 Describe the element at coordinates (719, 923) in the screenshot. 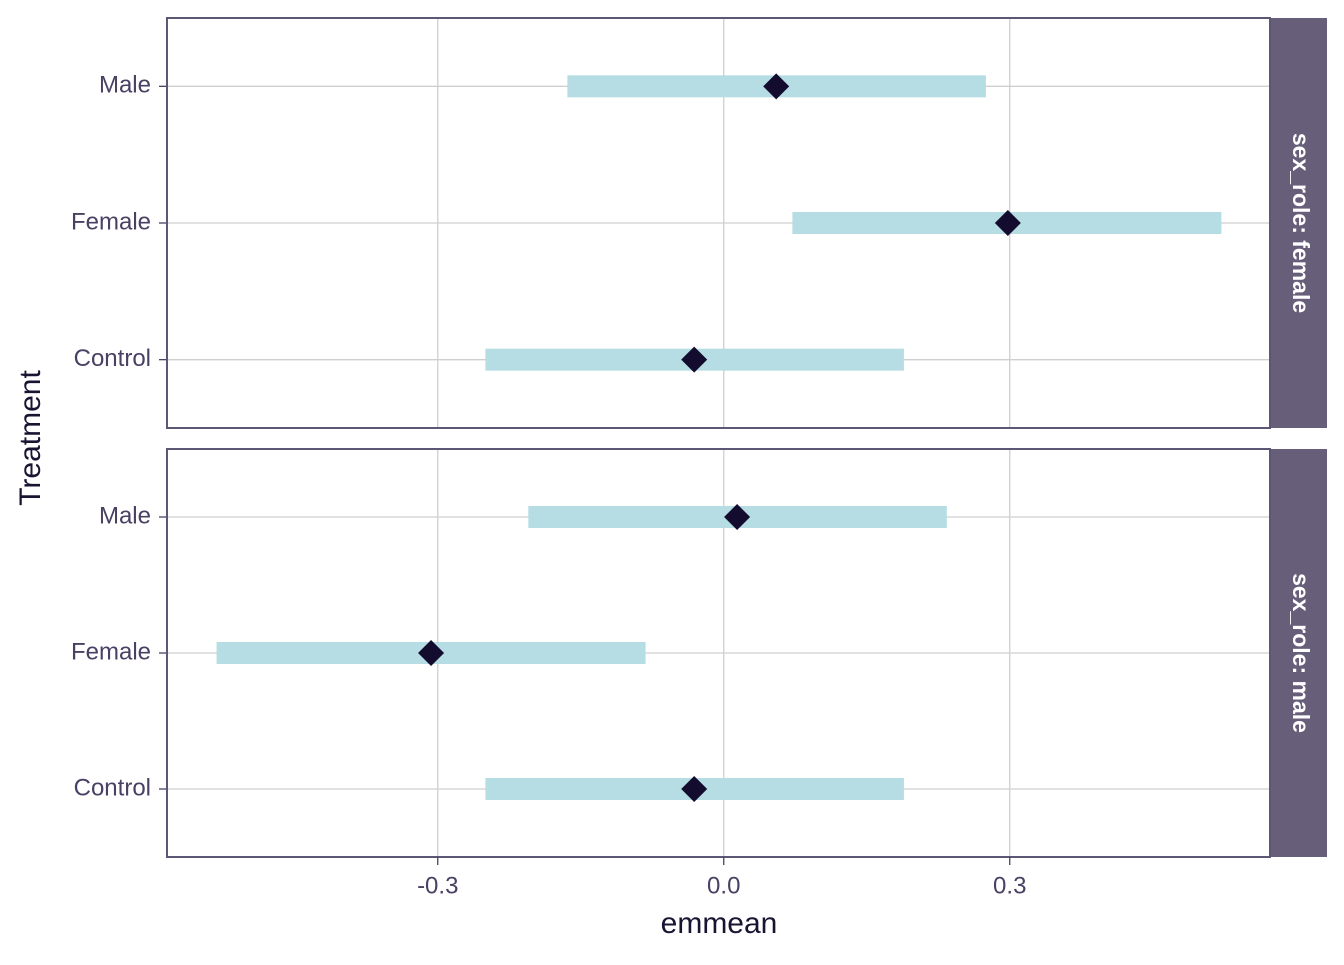

I see `x-axis-label: emmean` at that location.